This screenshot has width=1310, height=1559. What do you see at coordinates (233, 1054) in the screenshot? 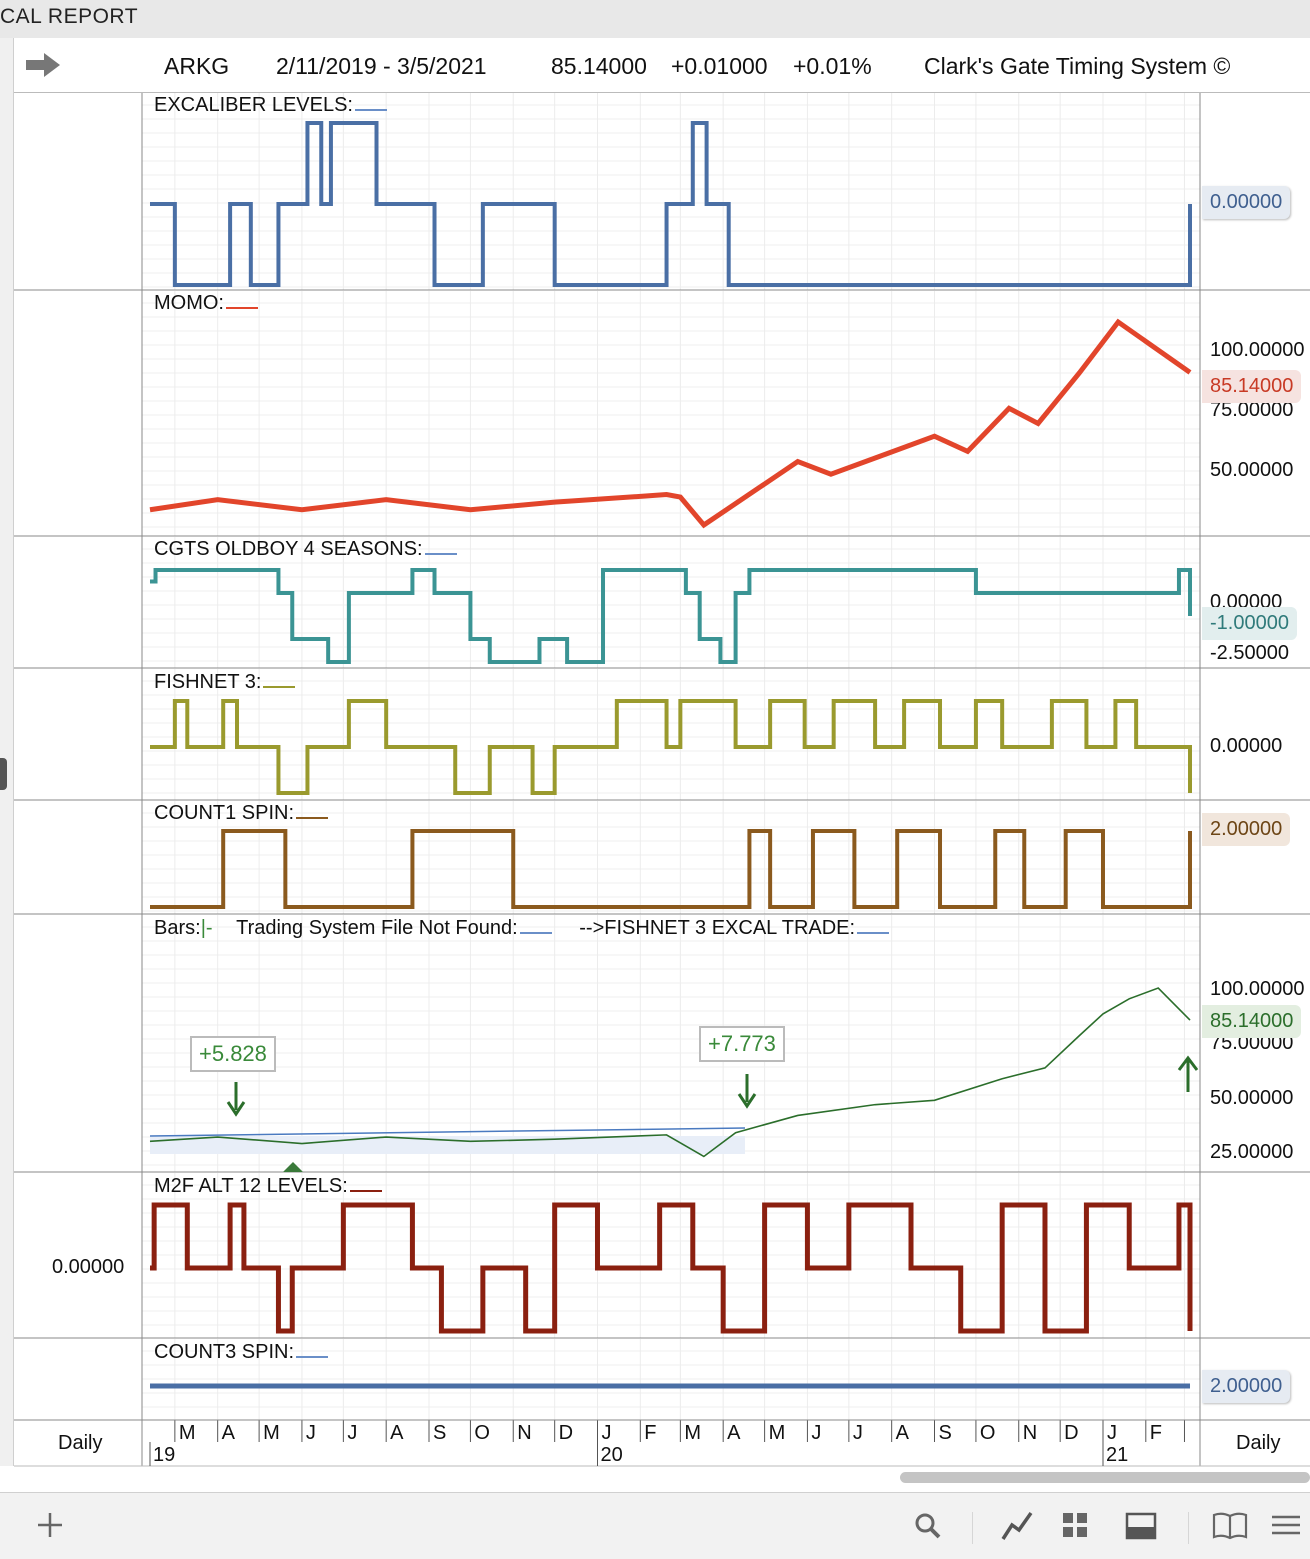
I see `trade-callout-1: +5.828` at bounding box center [233, 1054].